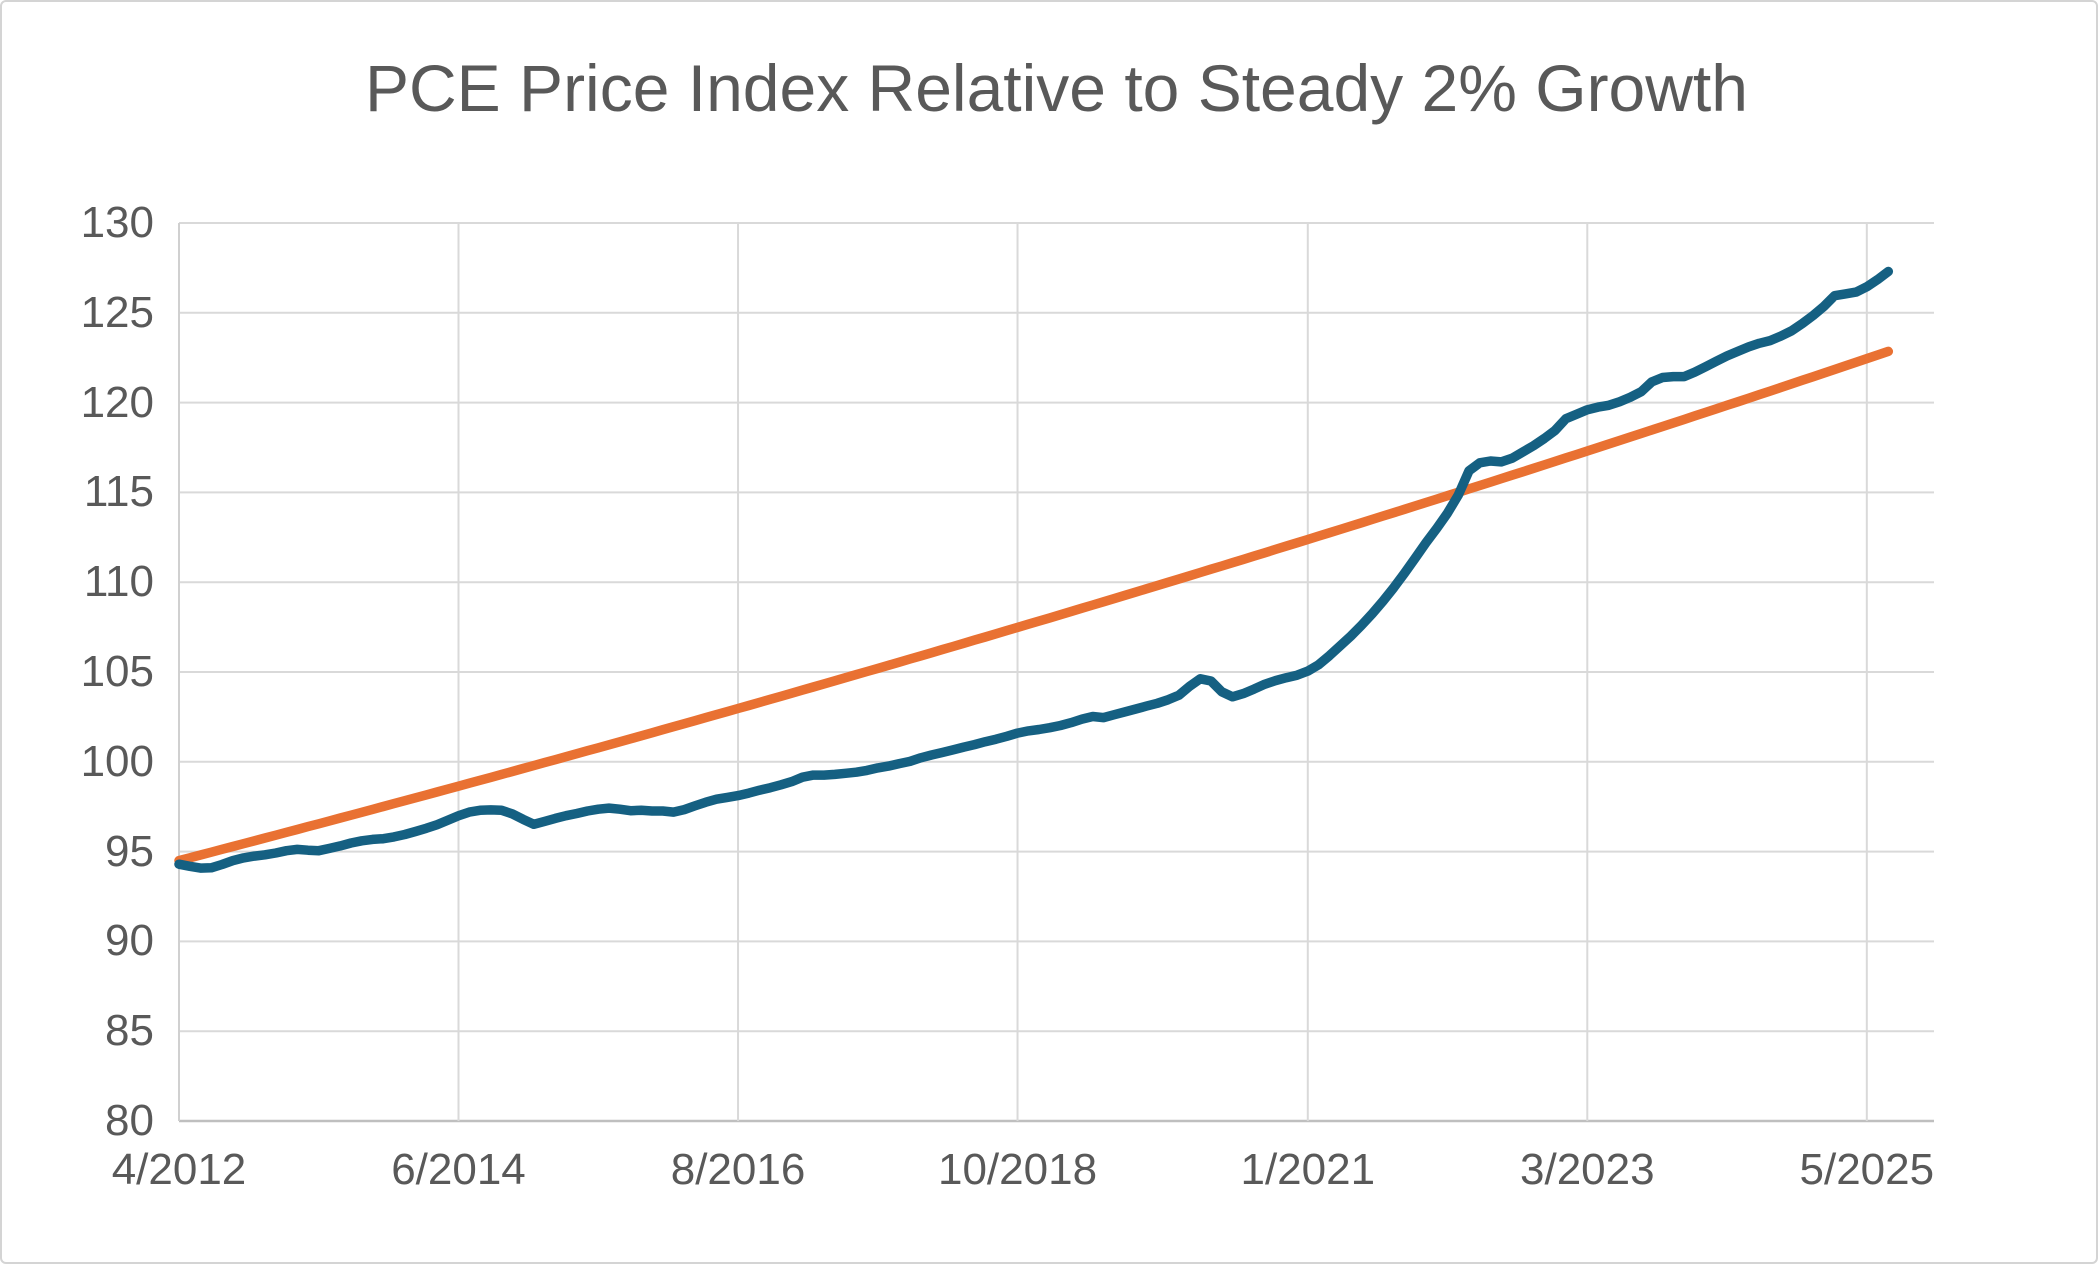 This screenshot has width=2098, height=1264. What do you see at coordinates (129, 851) in the screenshot?
I see `y-axis-label: 95` at bounding box center [129, 851].